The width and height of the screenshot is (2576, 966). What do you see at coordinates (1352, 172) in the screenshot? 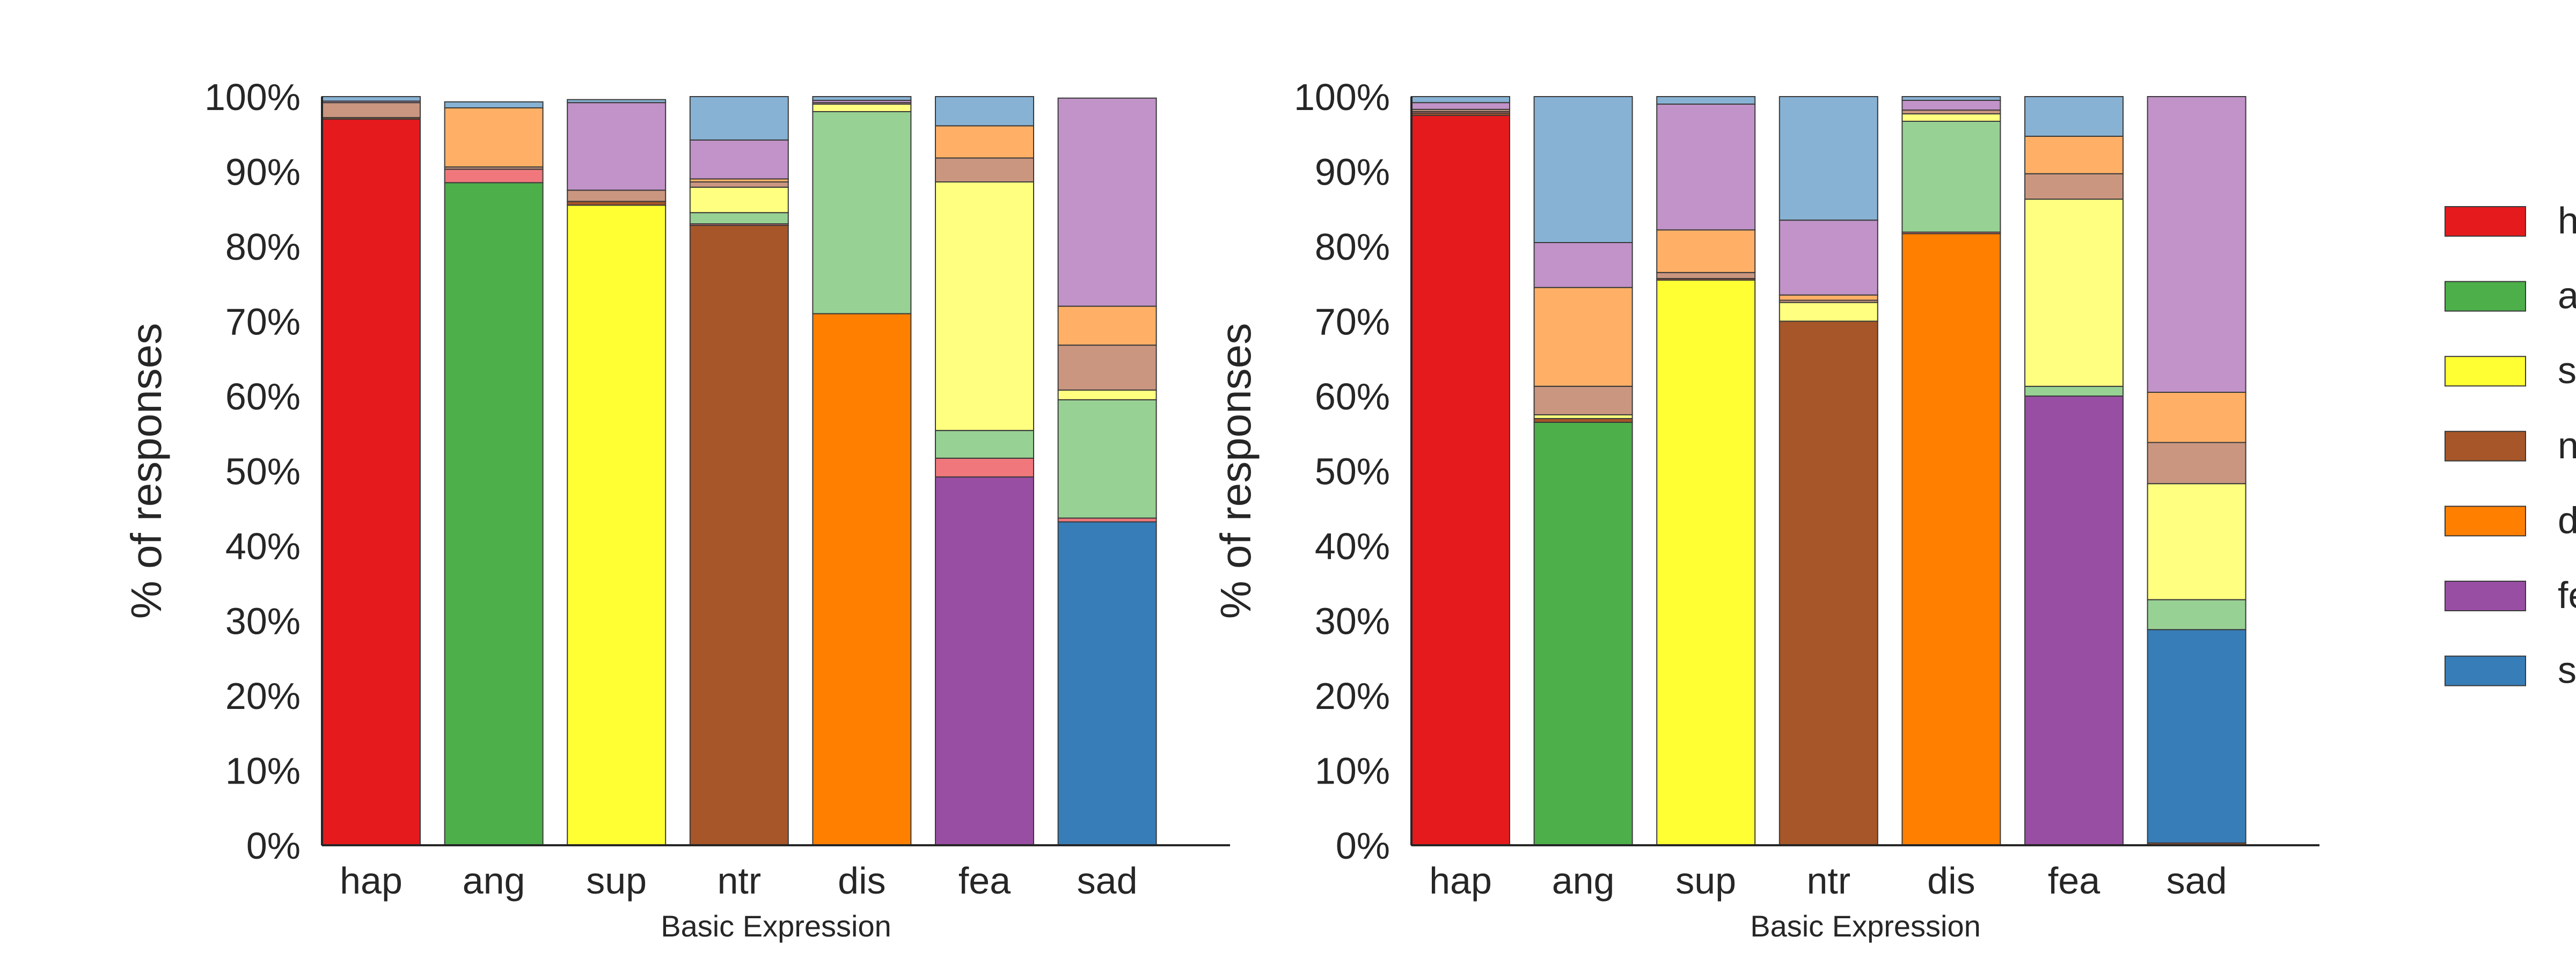
I see `y-tick-label: 90%` at bounding box center [1352, 172].